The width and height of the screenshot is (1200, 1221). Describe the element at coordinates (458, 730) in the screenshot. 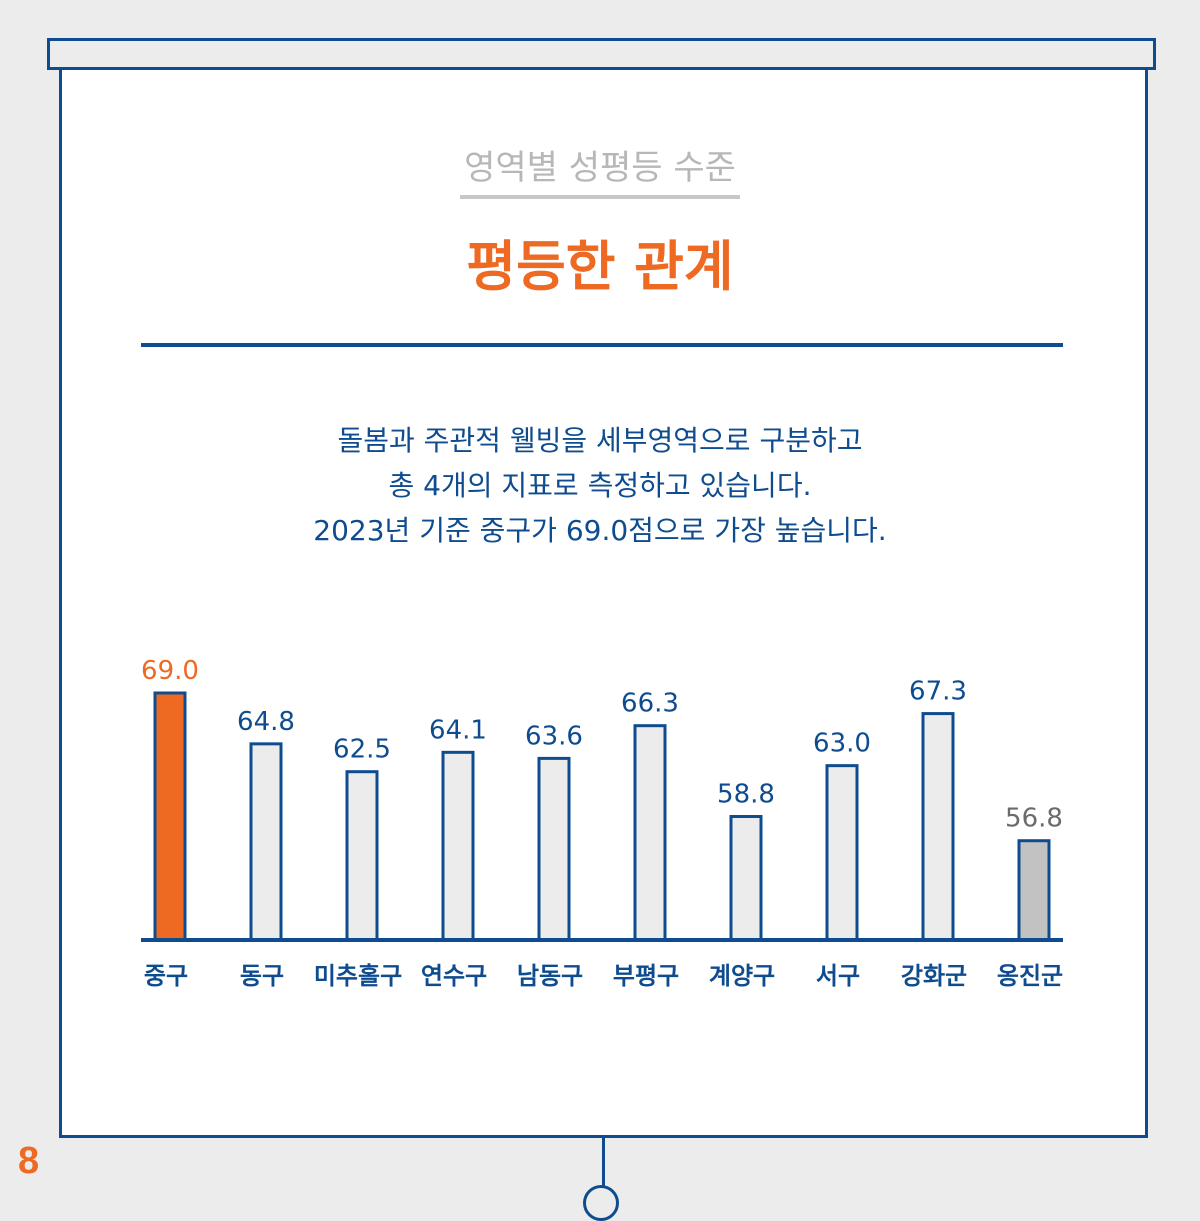

I see `value-label-4: 64.1` at that location.